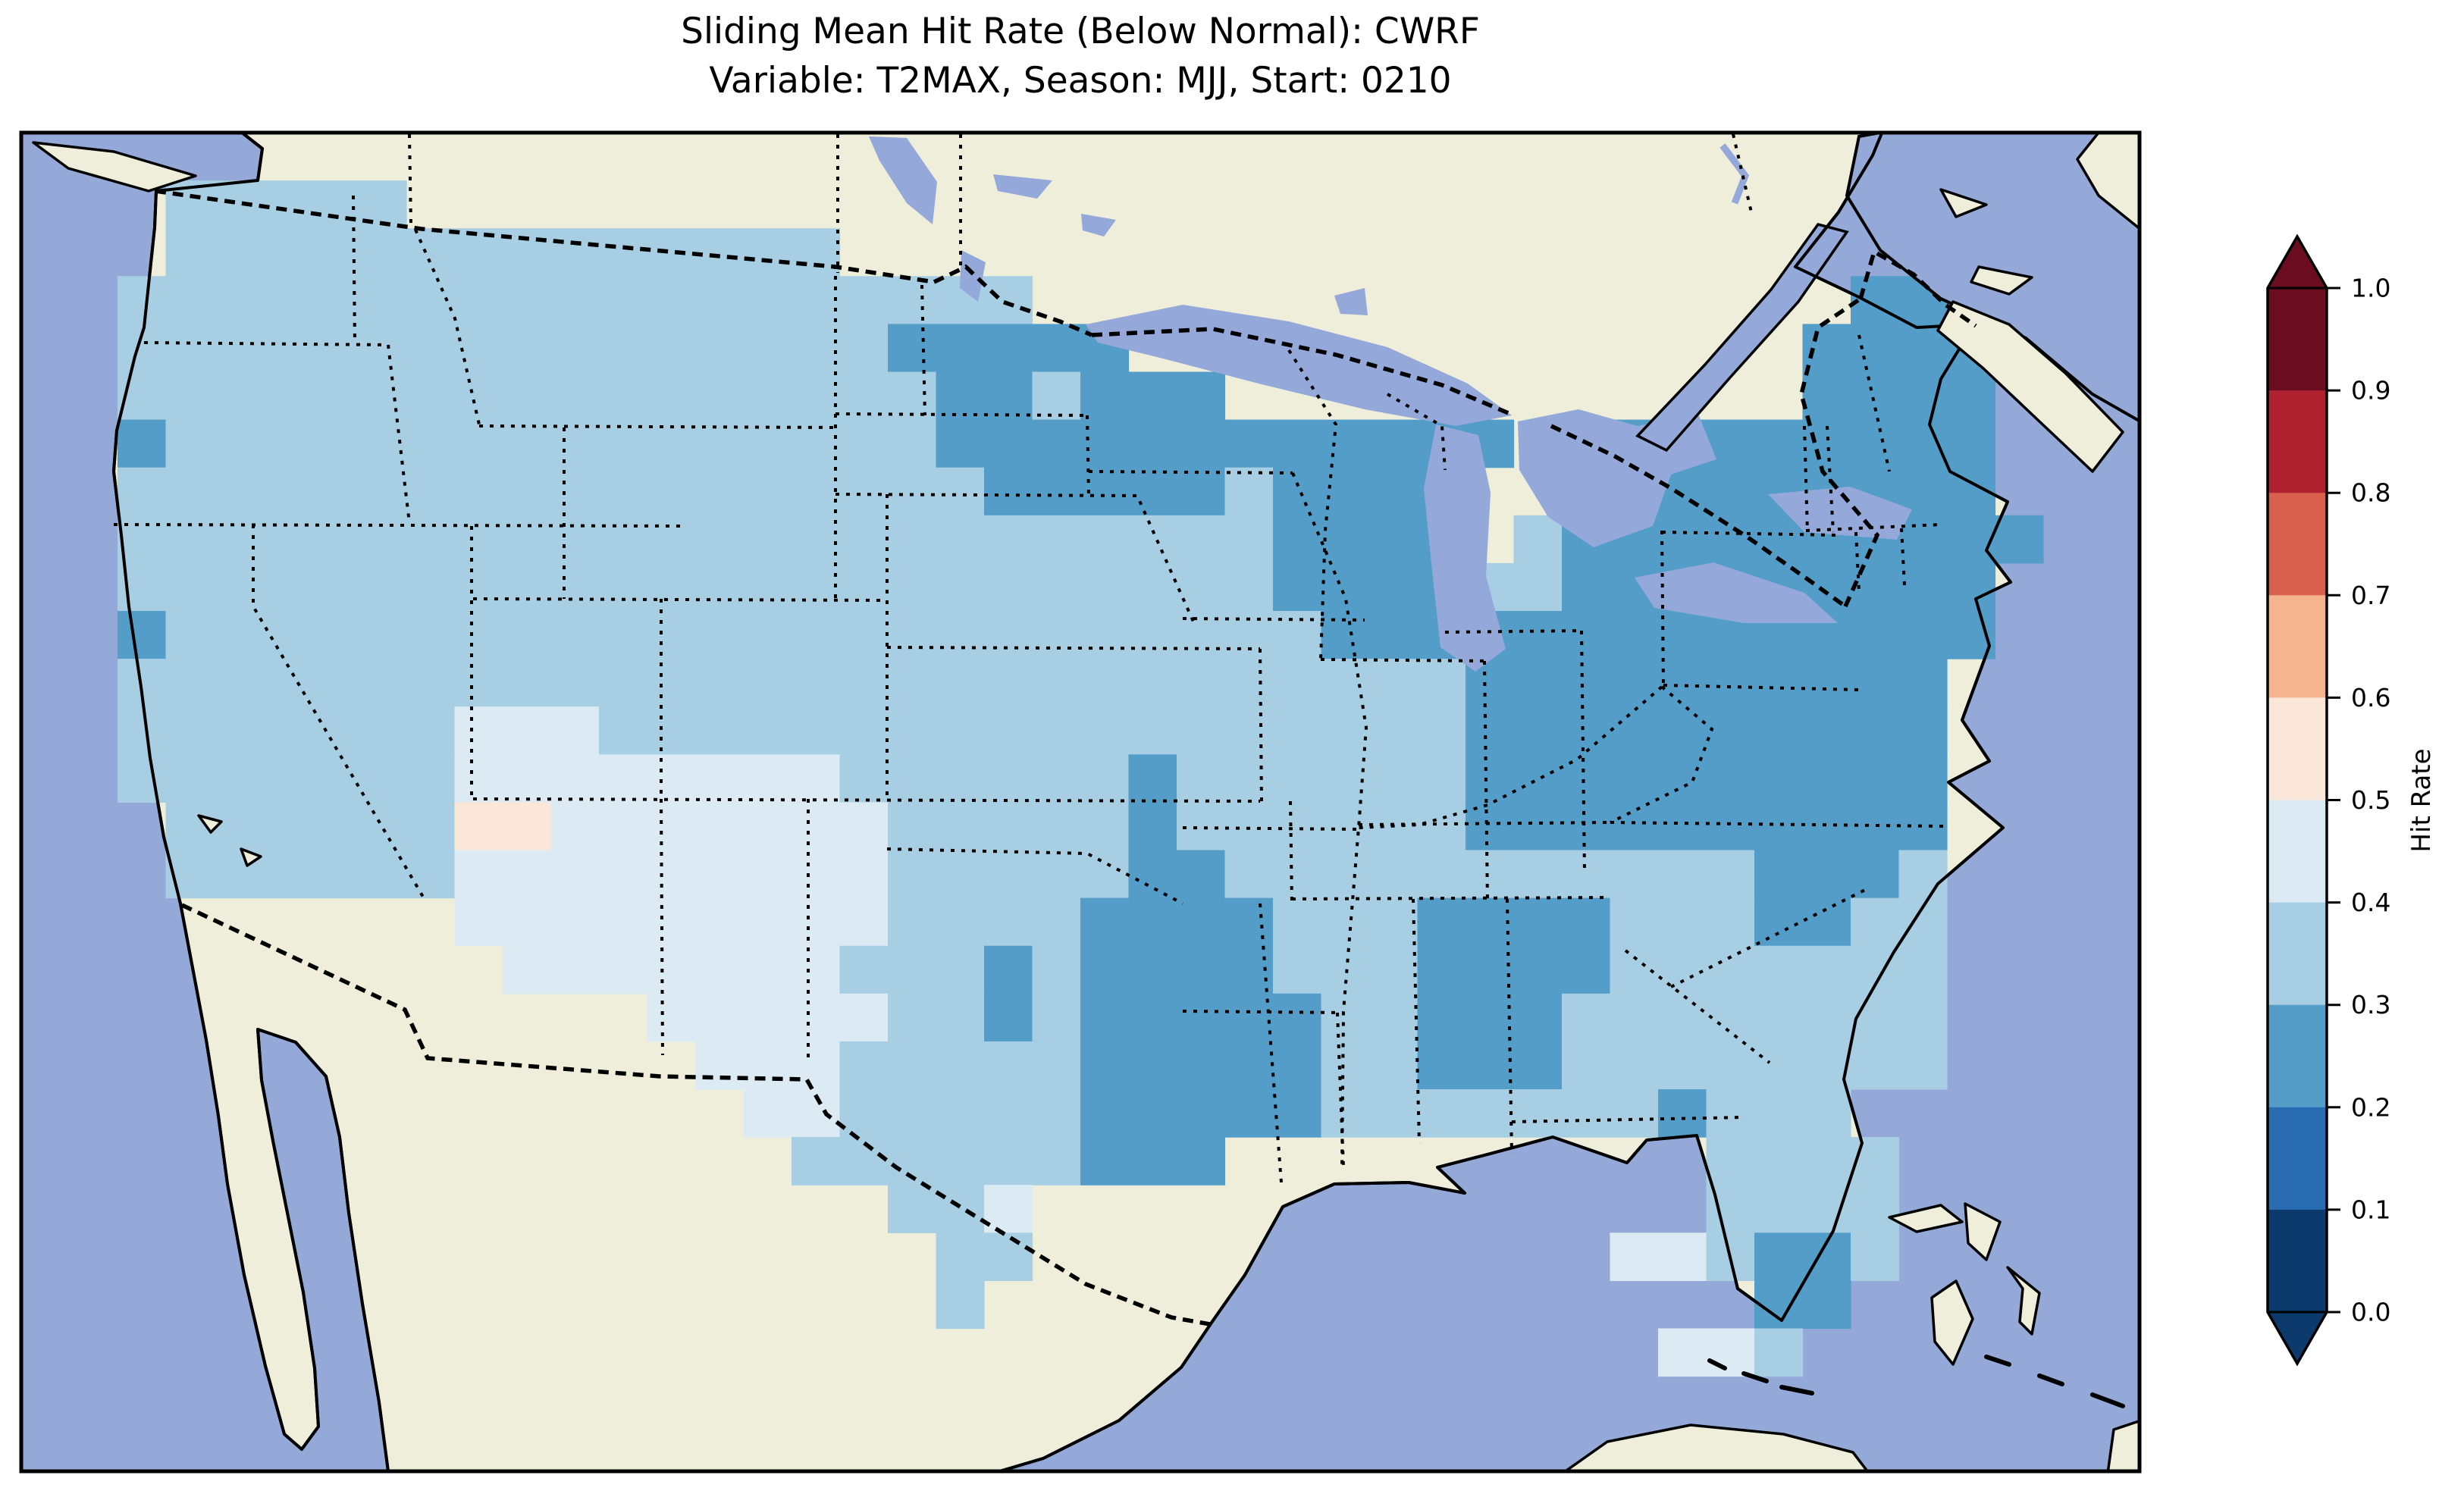 Image resolution: width=2464 pixels, height=1494 pixels. What do you see at coordinates (903, 180) in the screenshot?
I see `lake-winnipeg` at bounding box center [903, 180].